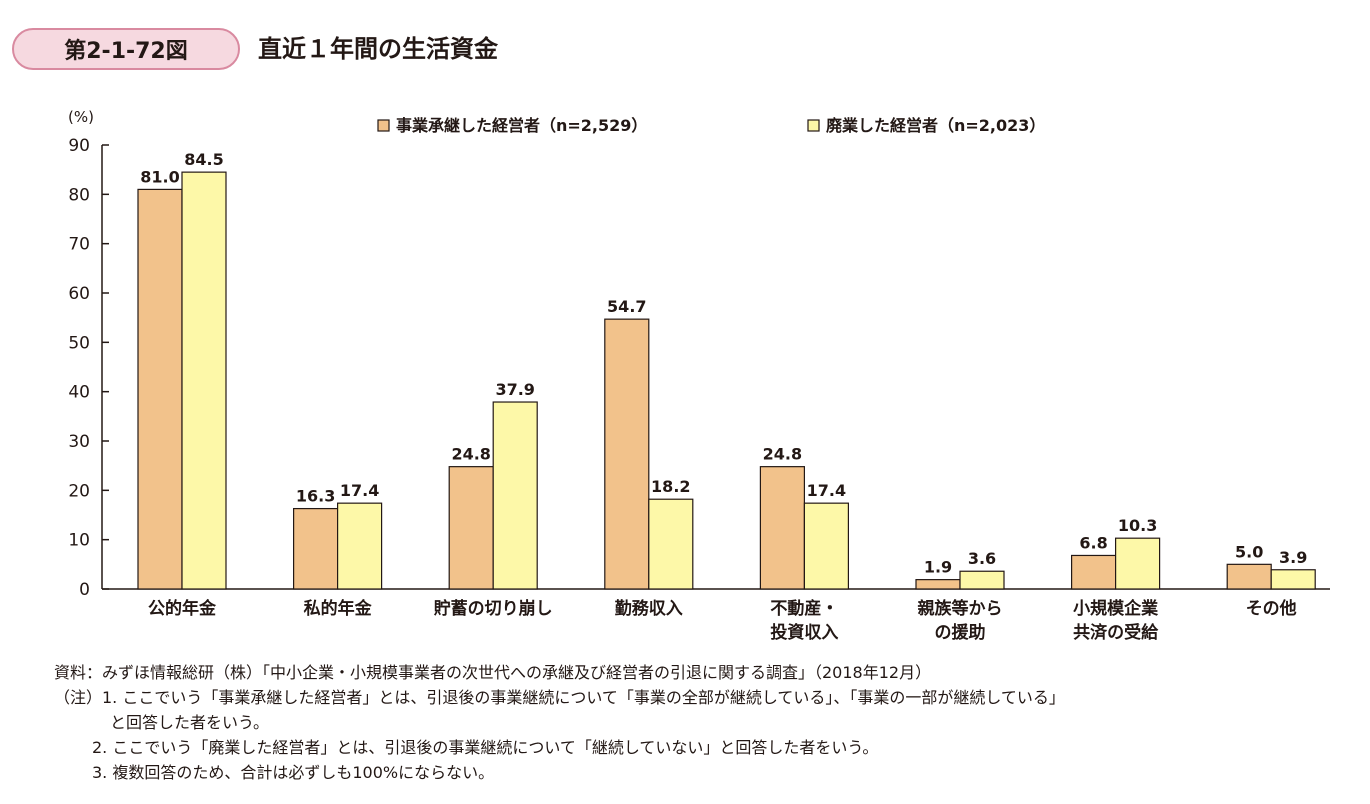 The width and height of the screenshot is (1370, 804). I want to click on figure-title: 直近１年間の生活資金, so click(378, 49).